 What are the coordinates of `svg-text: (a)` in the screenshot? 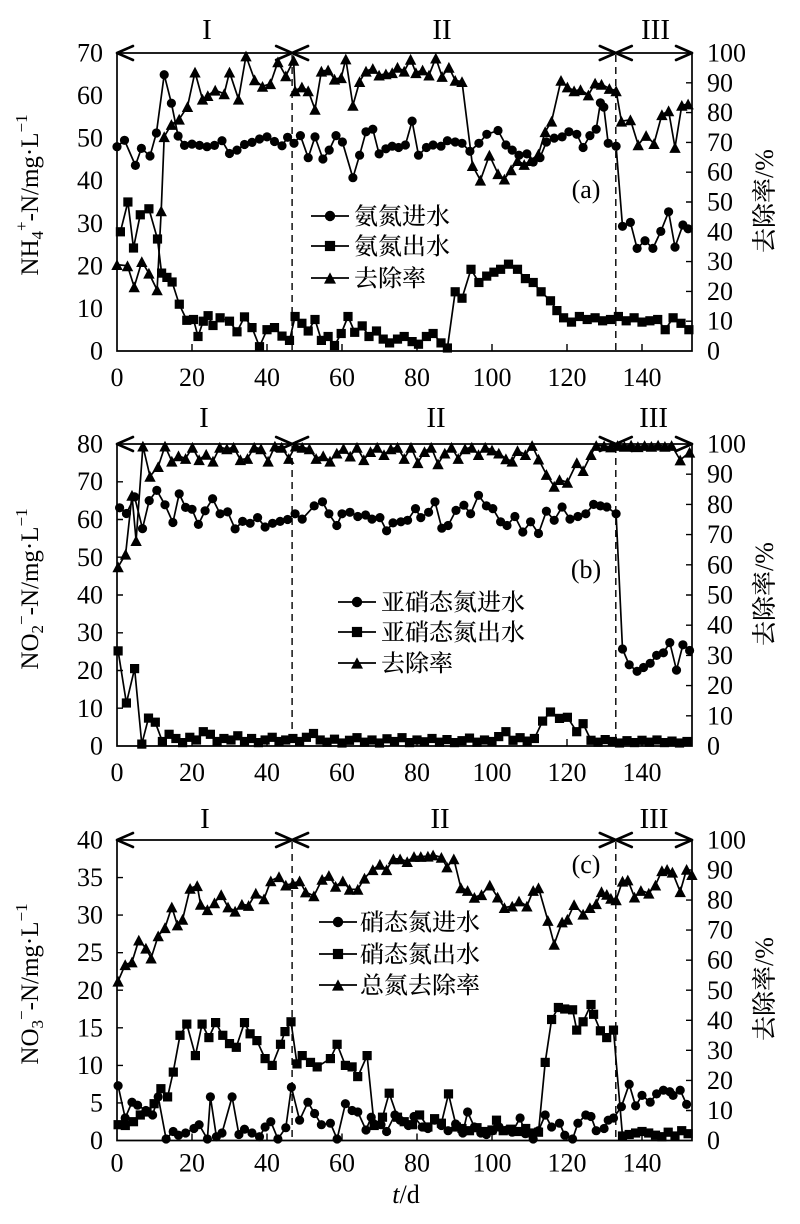 It's located at (586, 189).